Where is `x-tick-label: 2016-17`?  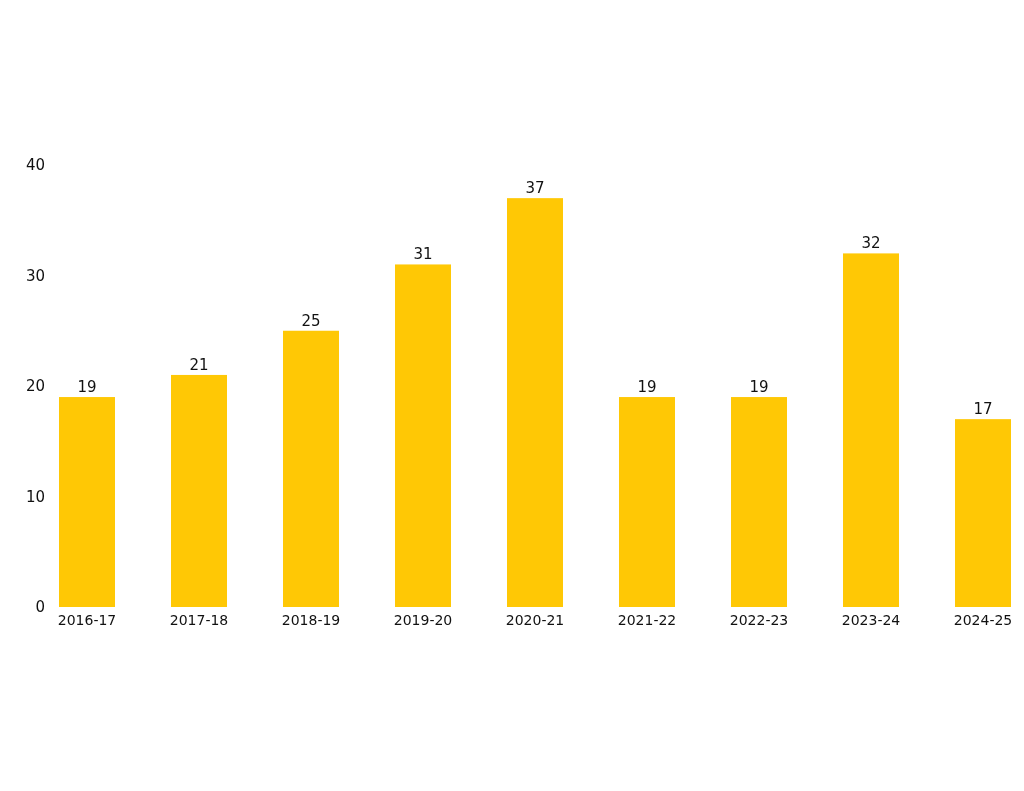
x-tick-label: 2016-17 is located at coordinates (87, 619).